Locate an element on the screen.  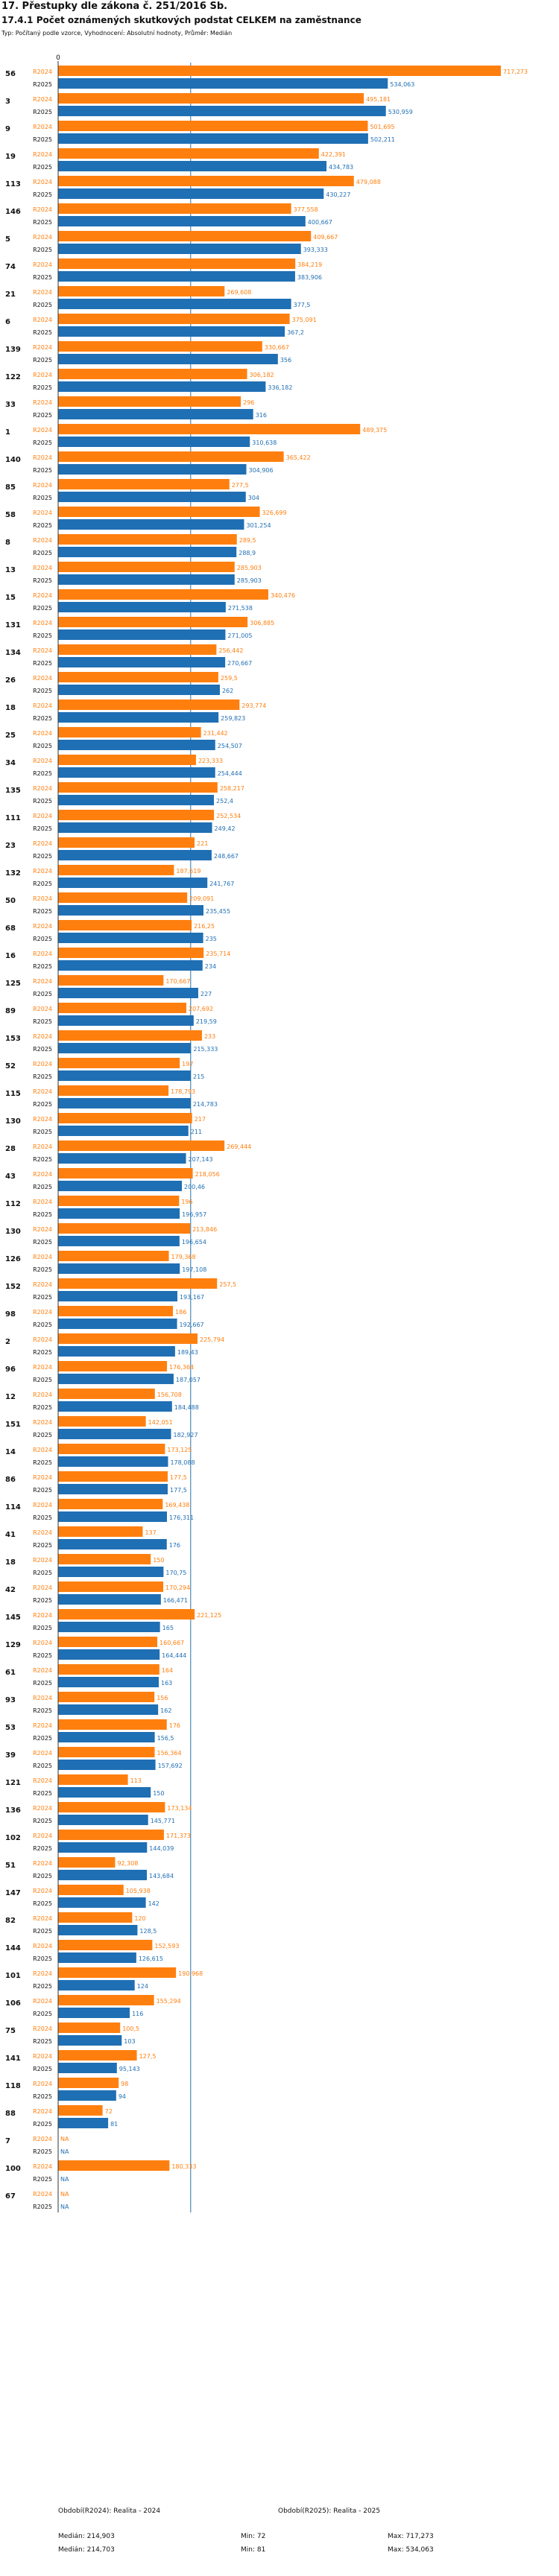
category-label: 7 is located at coordinates (7, 2141).